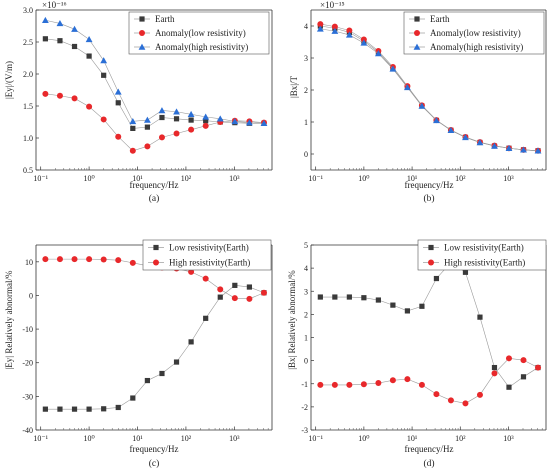 This screenshot has width=550, height=471. I want to click on panel-d-xlabel: frequency/Hz, so click(429, 449).